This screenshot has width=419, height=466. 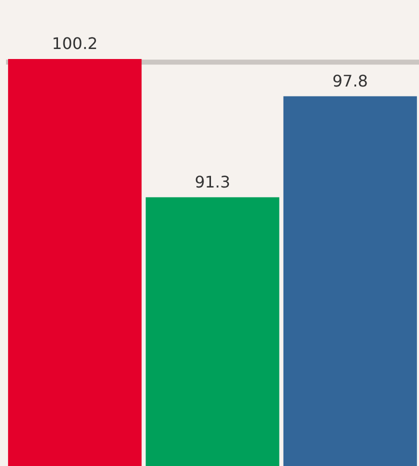 What do you see at coordinates (212, 182) in the screenshot?
I see `data-label: 91.3` at bounding box center [212, 182].